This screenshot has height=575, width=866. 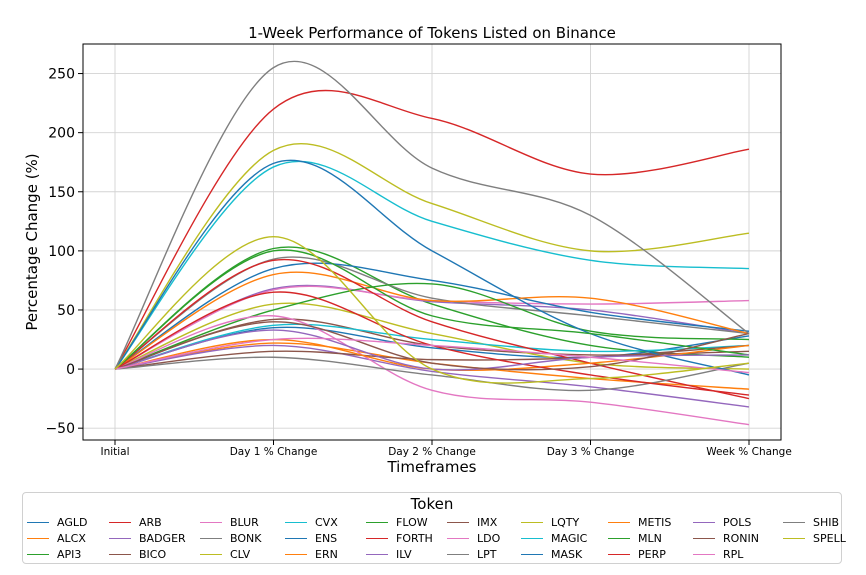 What do you see at coordinates (472, 522) in the screenshot?
I see `legend-item-imx: IMX` at bounding box center [472, 522].